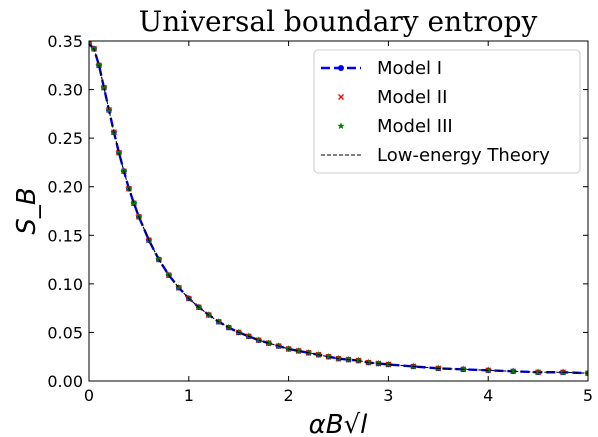 The image size is (598, 437). Describe the element at coordinates (89, 395) in the screenshot. I see `x-tick-label: 0` at that location.